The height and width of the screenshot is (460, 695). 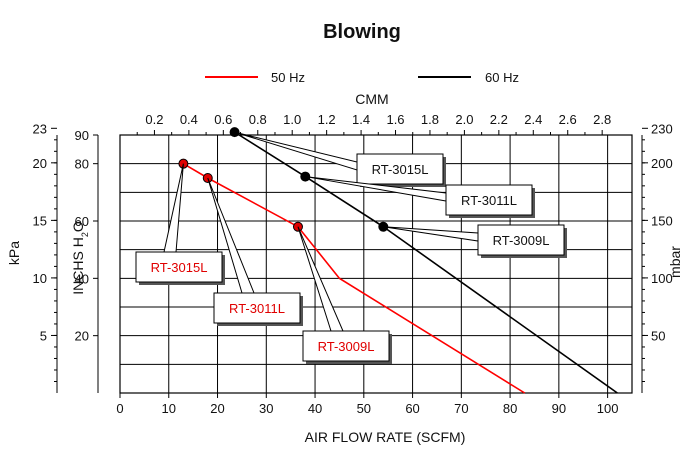 I want to click on kpa-tick-label: 5, so click(x=43, y=335).